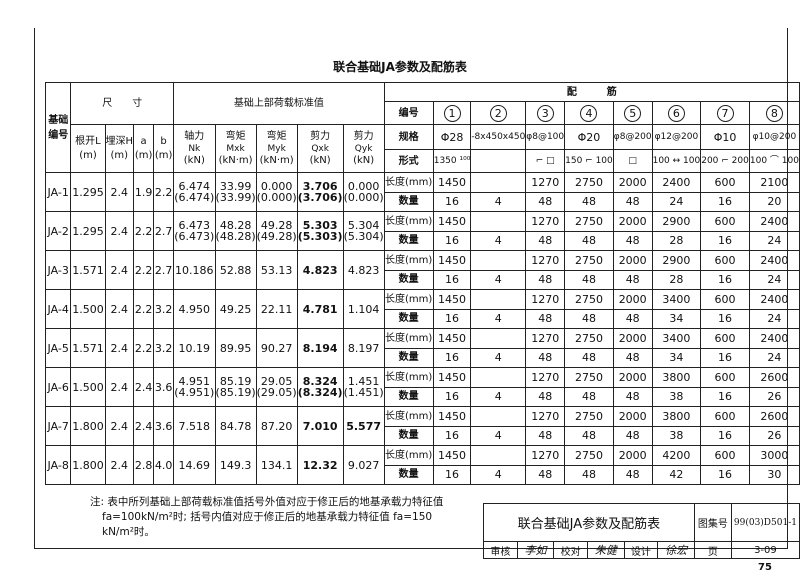 The width and height of the screenshot is (800, 578). What do you see at coordinates (589, 137) in the screenshot?
I see `bar-spec: Φ20` at bounding box center [589, 137].